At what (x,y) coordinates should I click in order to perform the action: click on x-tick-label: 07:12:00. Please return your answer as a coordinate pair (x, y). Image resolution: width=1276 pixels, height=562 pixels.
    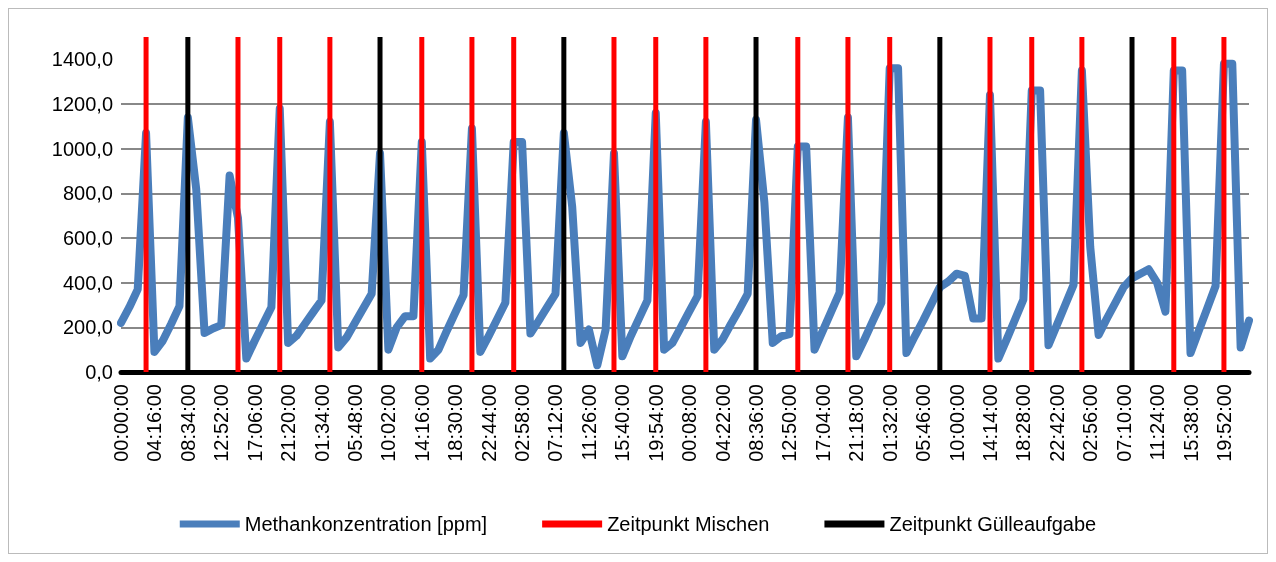
    Looking at the image, I should click on (555, 423).